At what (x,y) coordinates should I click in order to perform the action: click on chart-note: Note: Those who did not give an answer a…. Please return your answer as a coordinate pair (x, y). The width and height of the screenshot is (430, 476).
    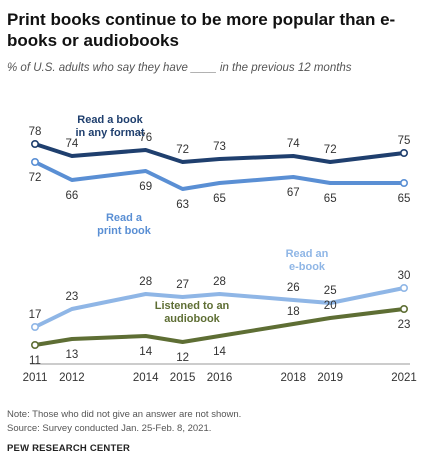
    Looking at the image, I should click on (124, 414).